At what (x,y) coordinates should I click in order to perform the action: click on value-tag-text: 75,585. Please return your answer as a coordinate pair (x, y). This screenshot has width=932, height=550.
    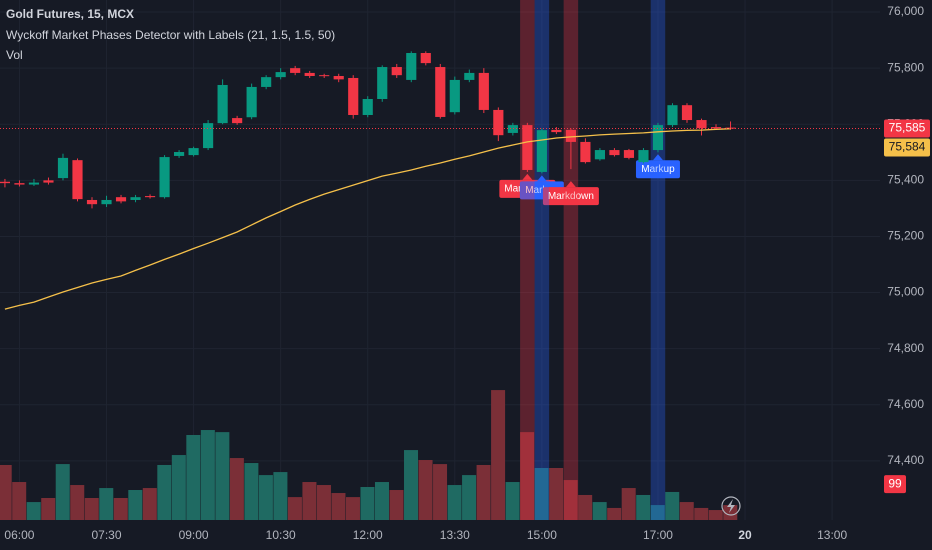
    Looking at the image, I should click on (907, 128).